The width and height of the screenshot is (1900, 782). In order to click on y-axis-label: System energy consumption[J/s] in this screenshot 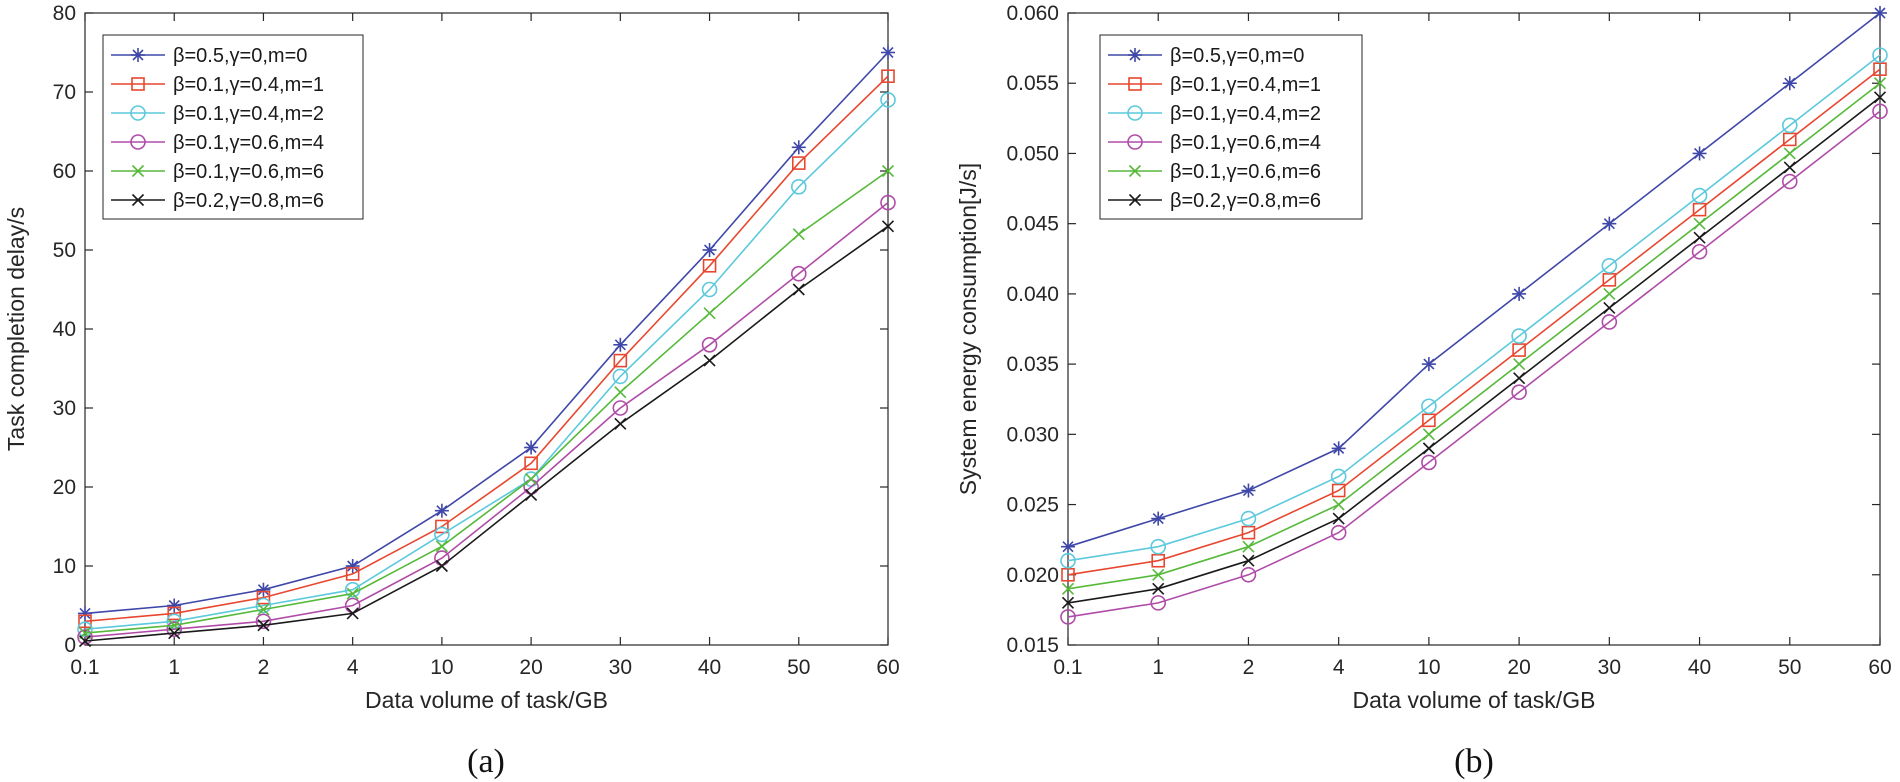, I will do `click(968, 329)`.